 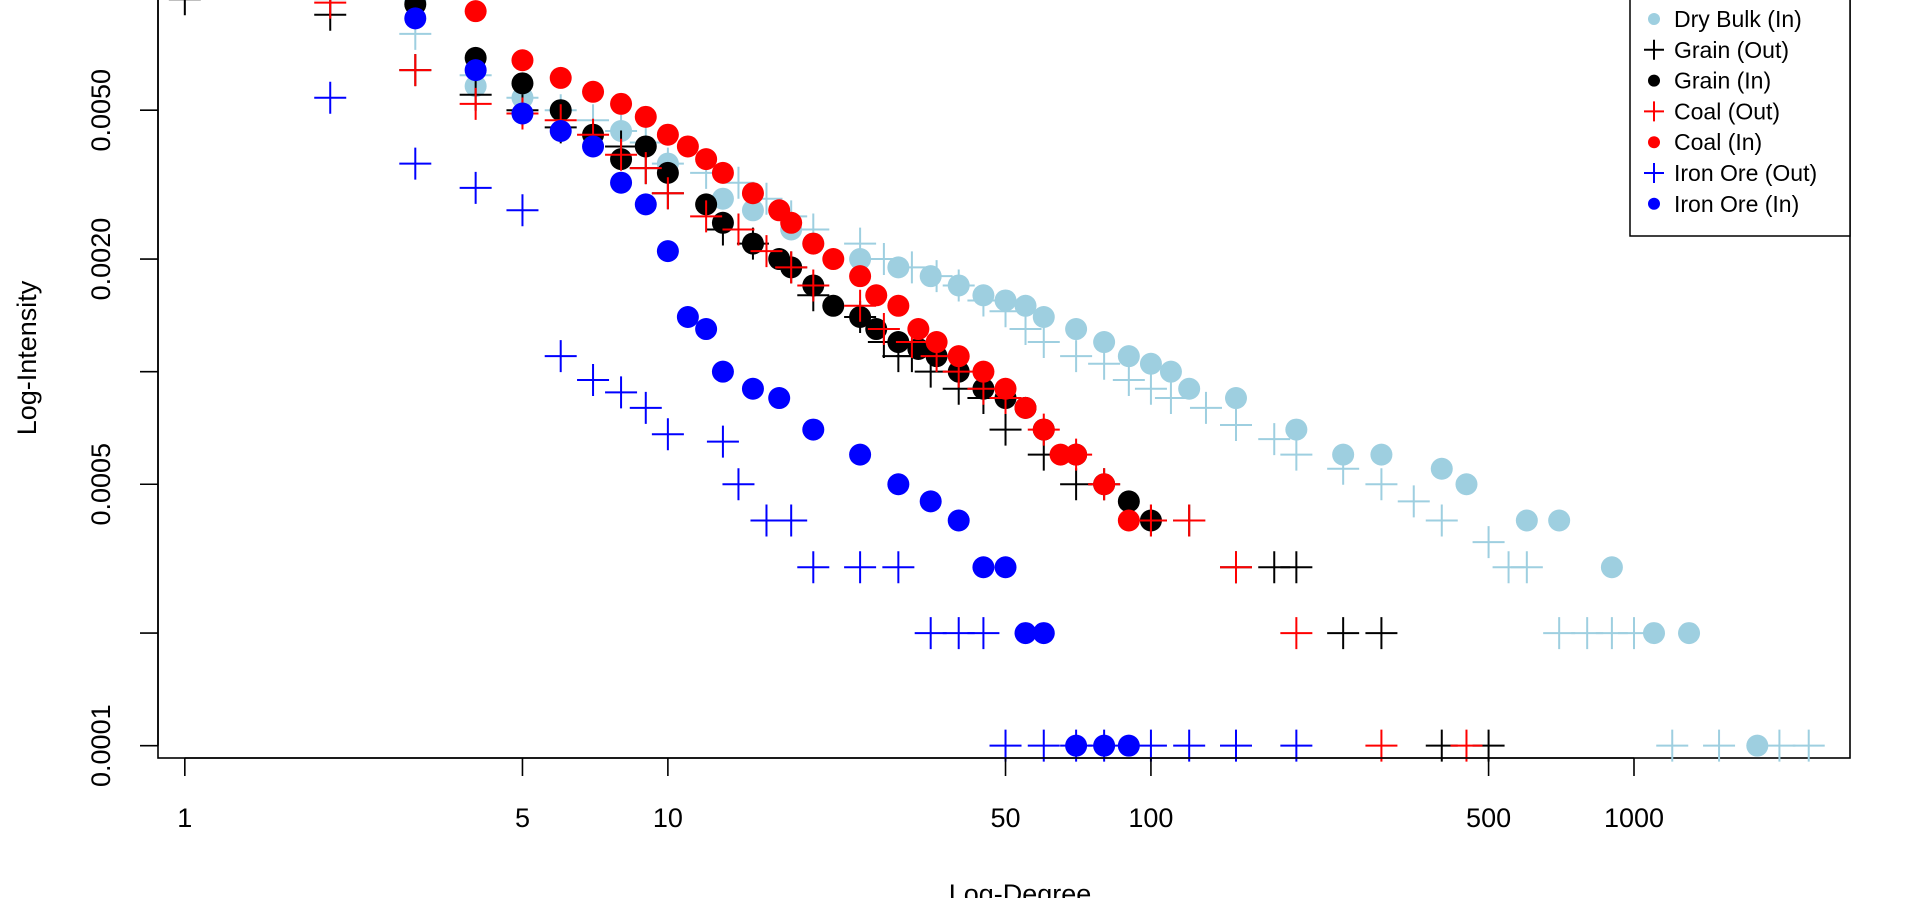 I want to click on y-tick-label: 0.0001, so click(x=101, y=745).